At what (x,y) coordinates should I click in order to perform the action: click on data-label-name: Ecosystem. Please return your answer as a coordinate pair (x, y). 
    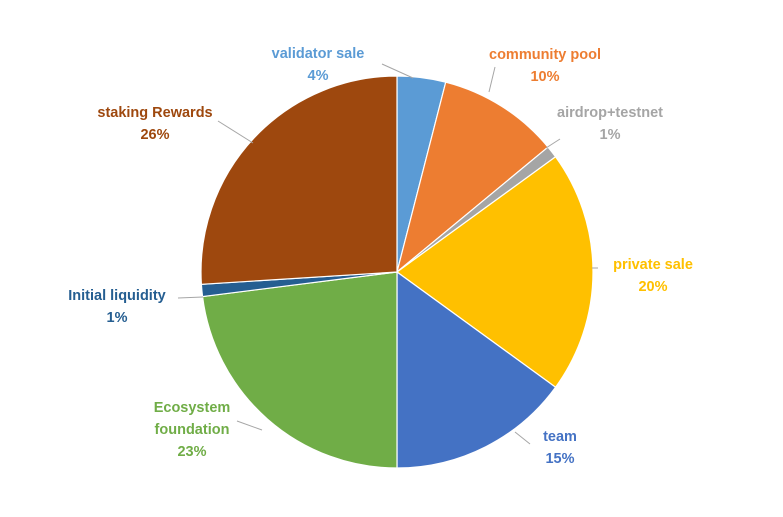
    Looking at the image, I should click on (192, 408).